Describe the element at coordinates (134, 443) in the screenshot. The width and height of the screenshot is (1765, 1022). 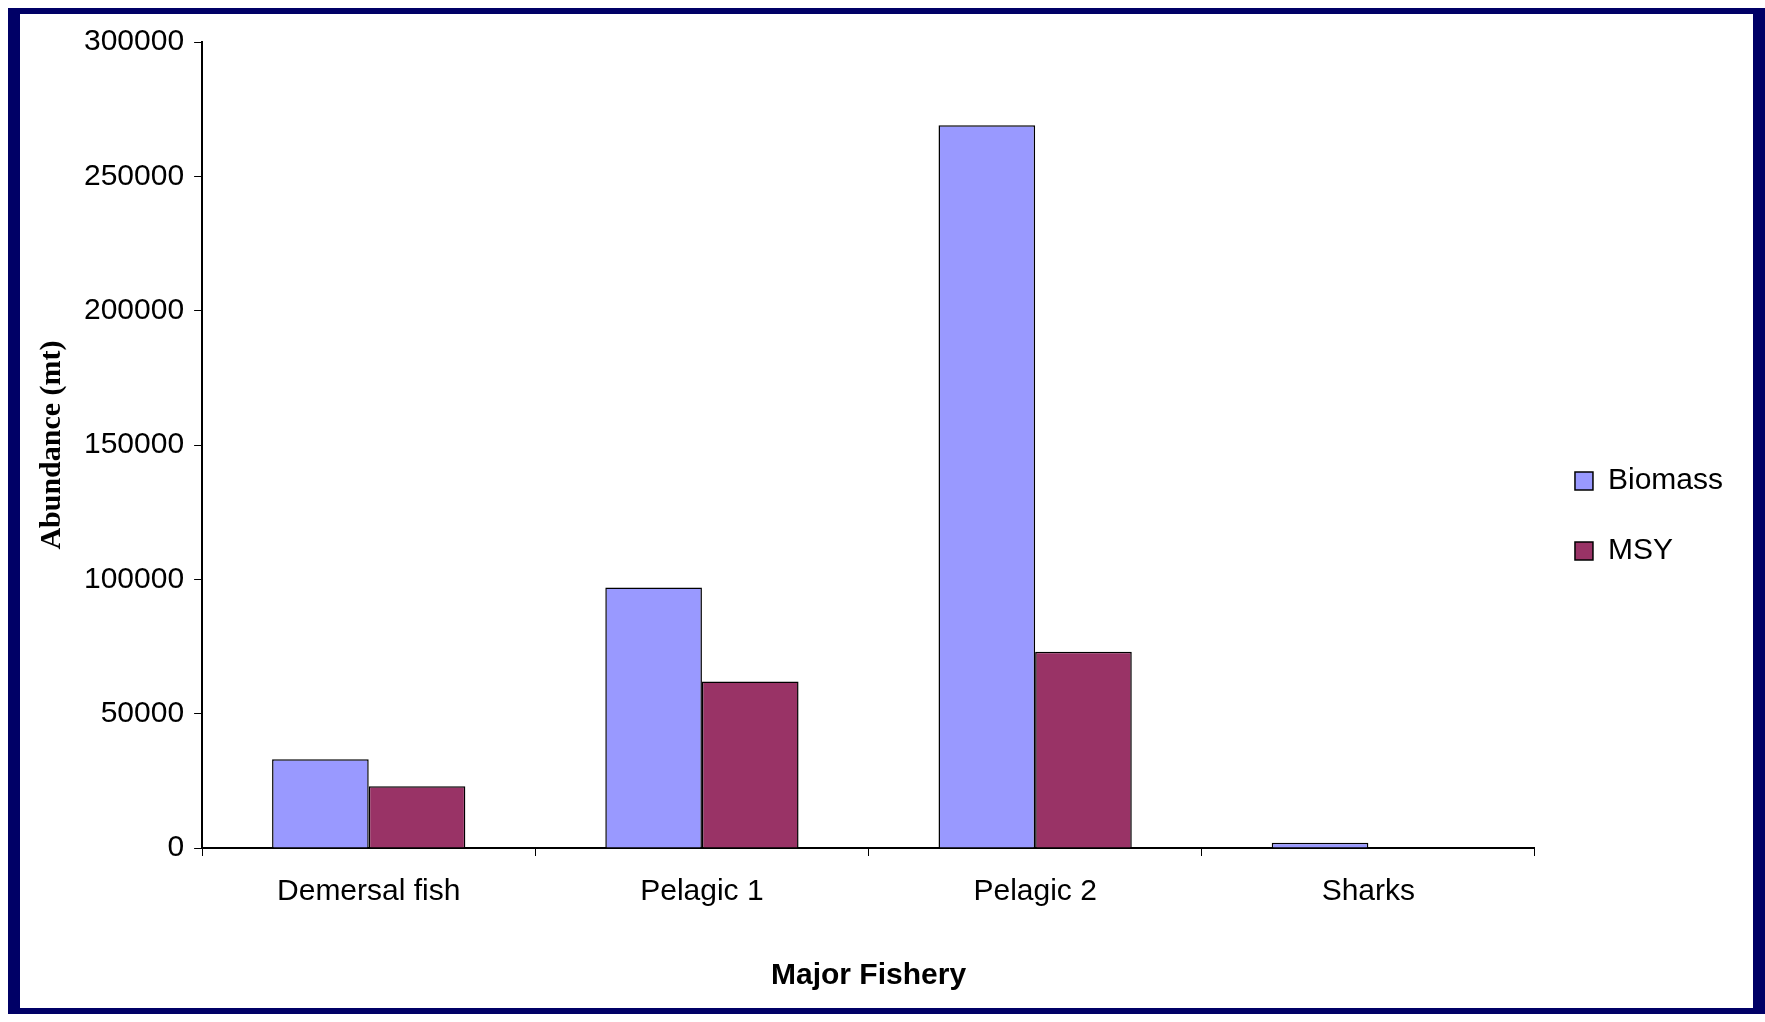
I see `y-tick-label: 150000` at that location.